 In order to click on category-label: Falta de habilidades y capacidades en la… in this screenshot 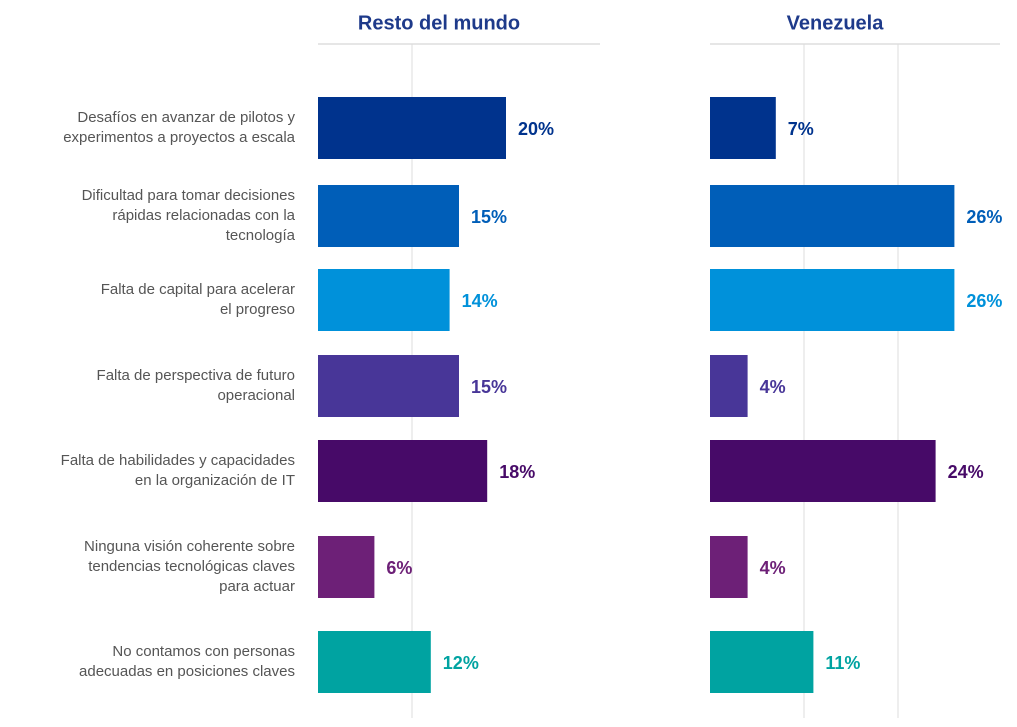, I will do `click(177, 470)`.